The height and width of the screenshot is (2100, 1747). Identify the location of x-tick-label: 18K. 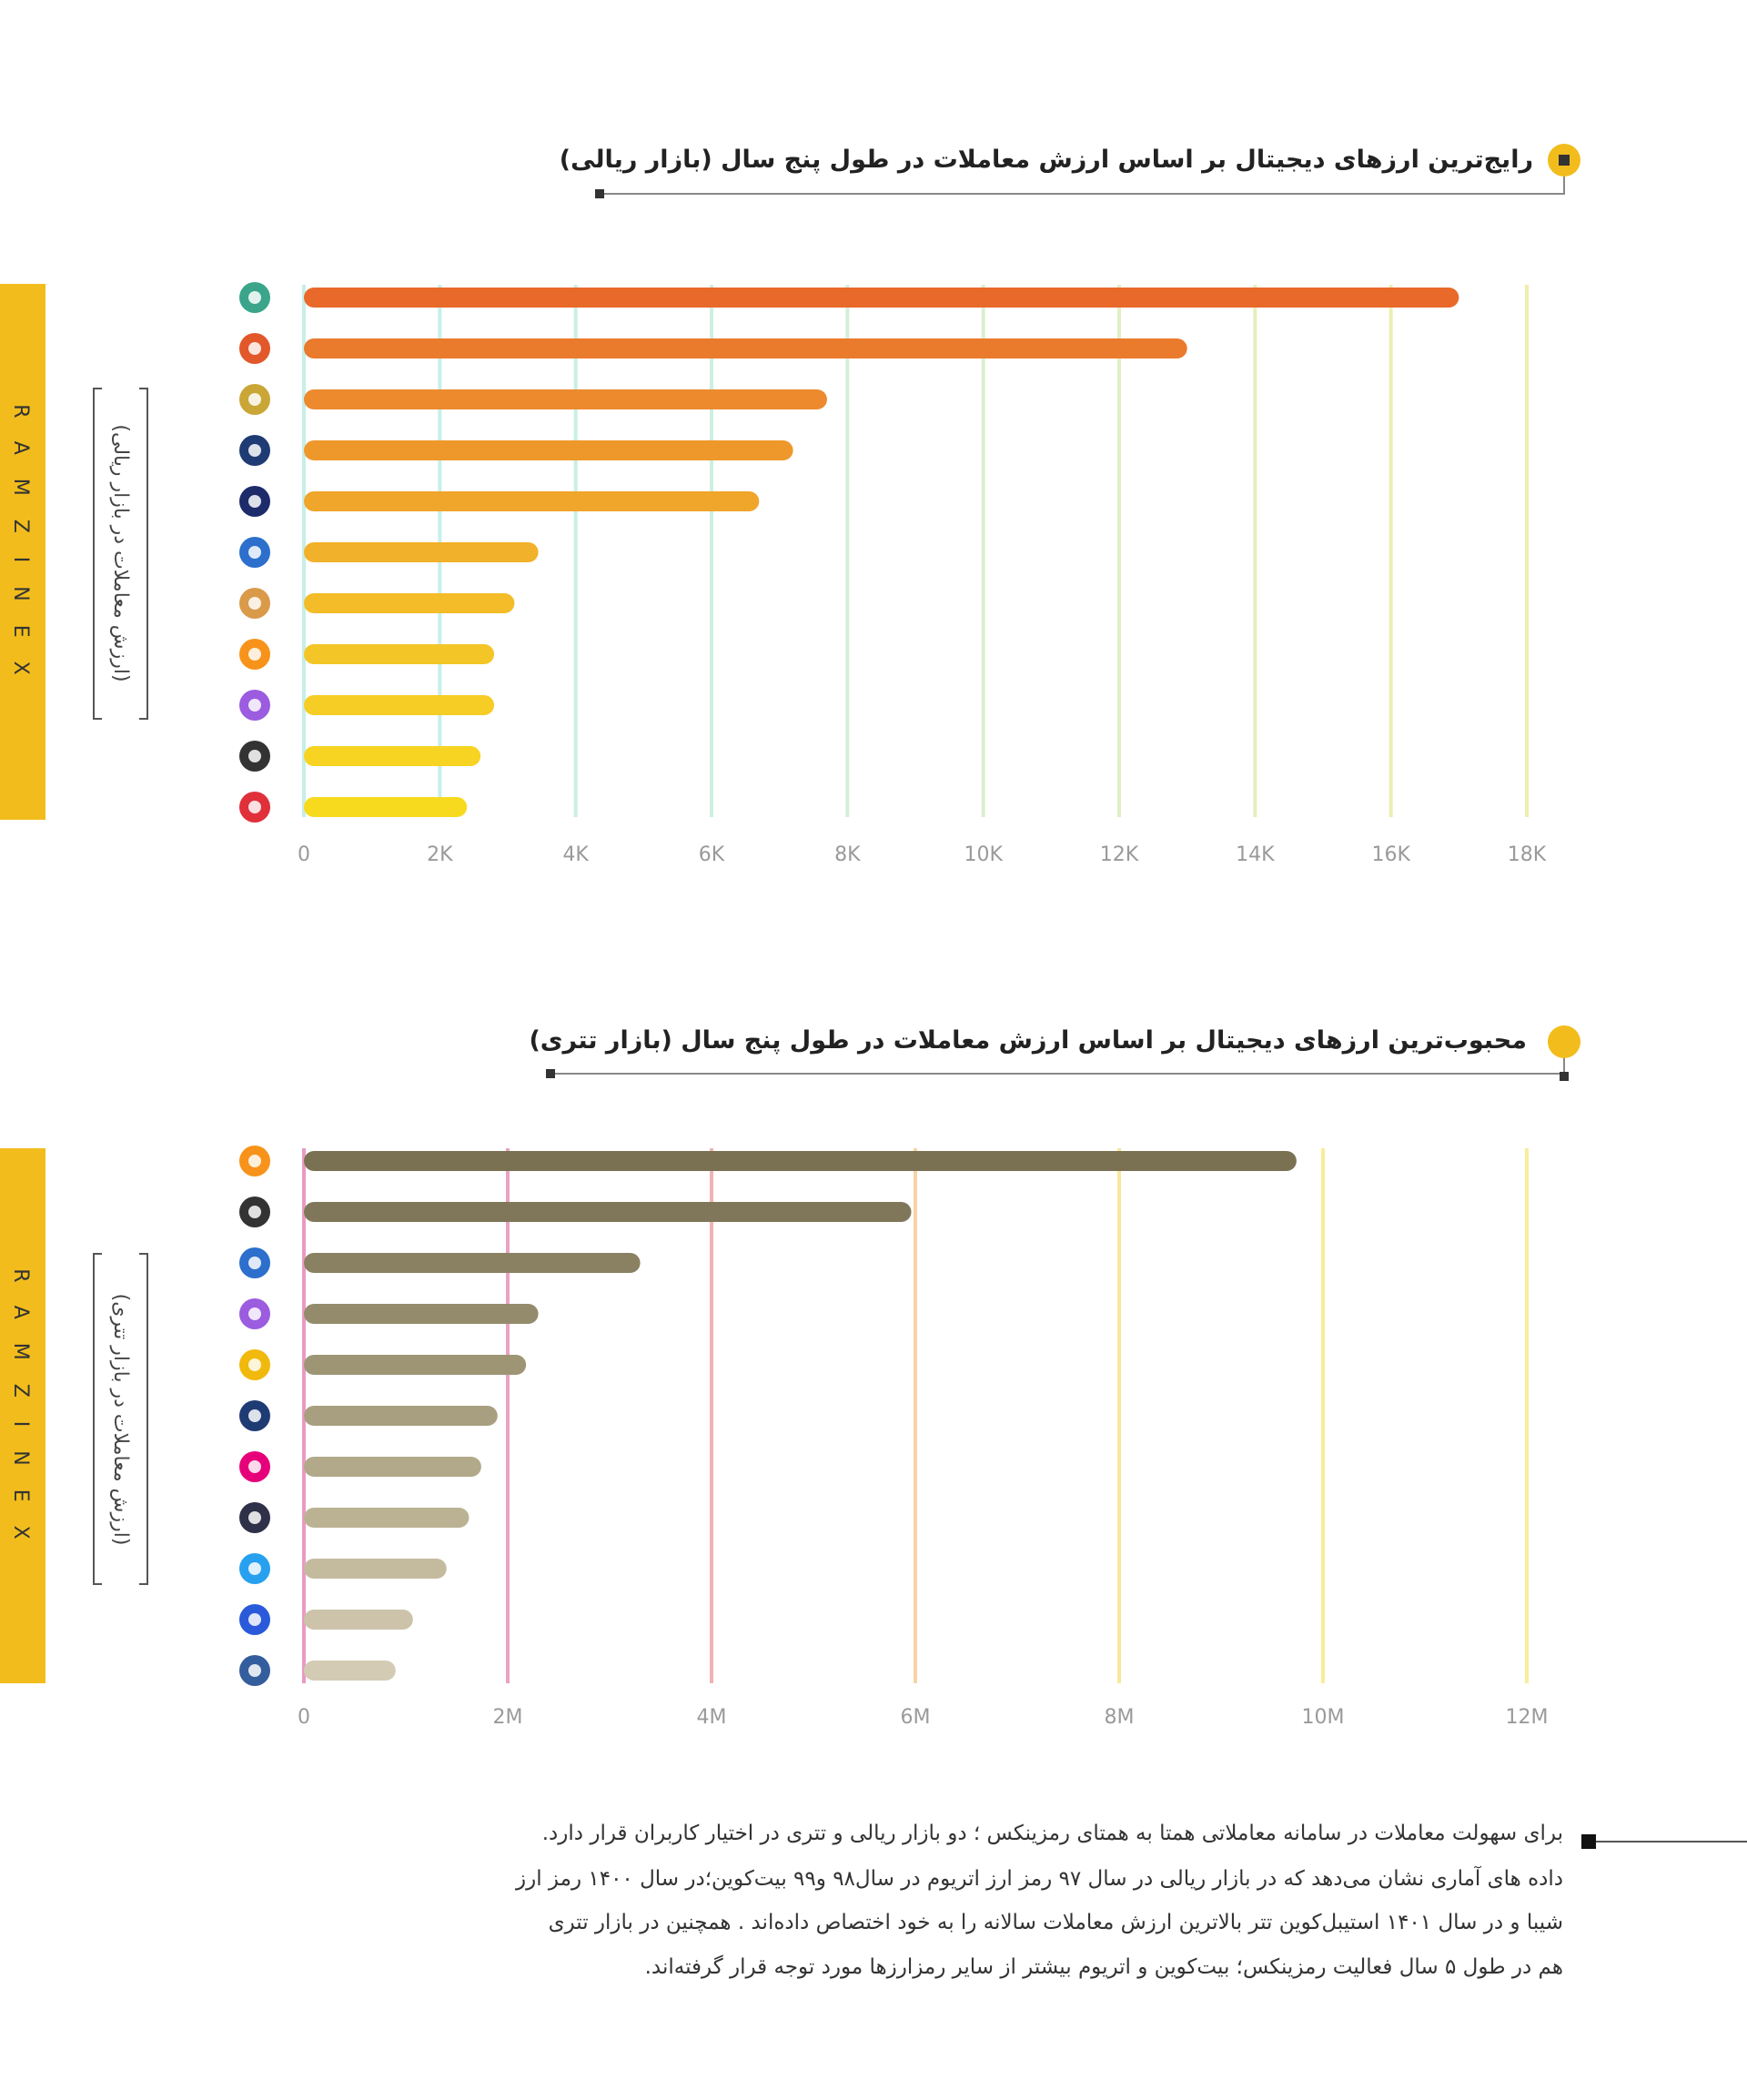
(1528, 854).